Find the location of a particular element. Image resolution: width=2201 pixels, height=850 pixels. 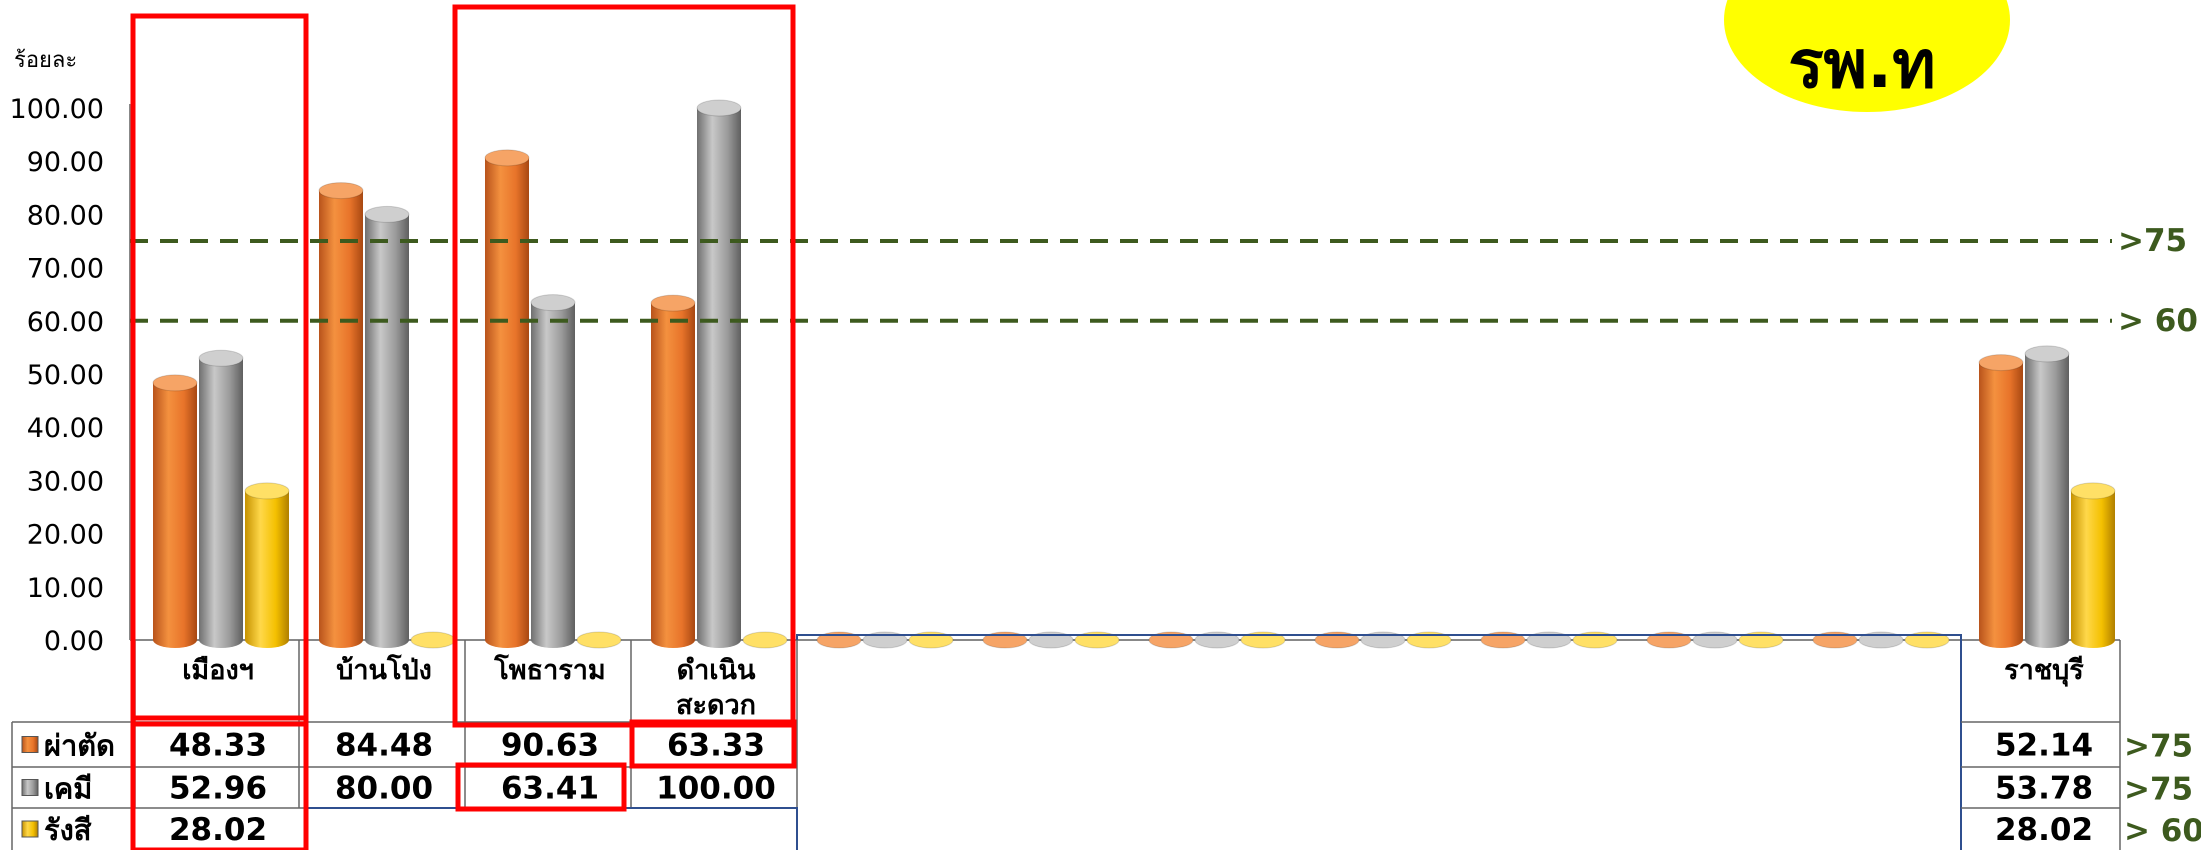

category-label: สะดวก is located at coordinates (716, 705).